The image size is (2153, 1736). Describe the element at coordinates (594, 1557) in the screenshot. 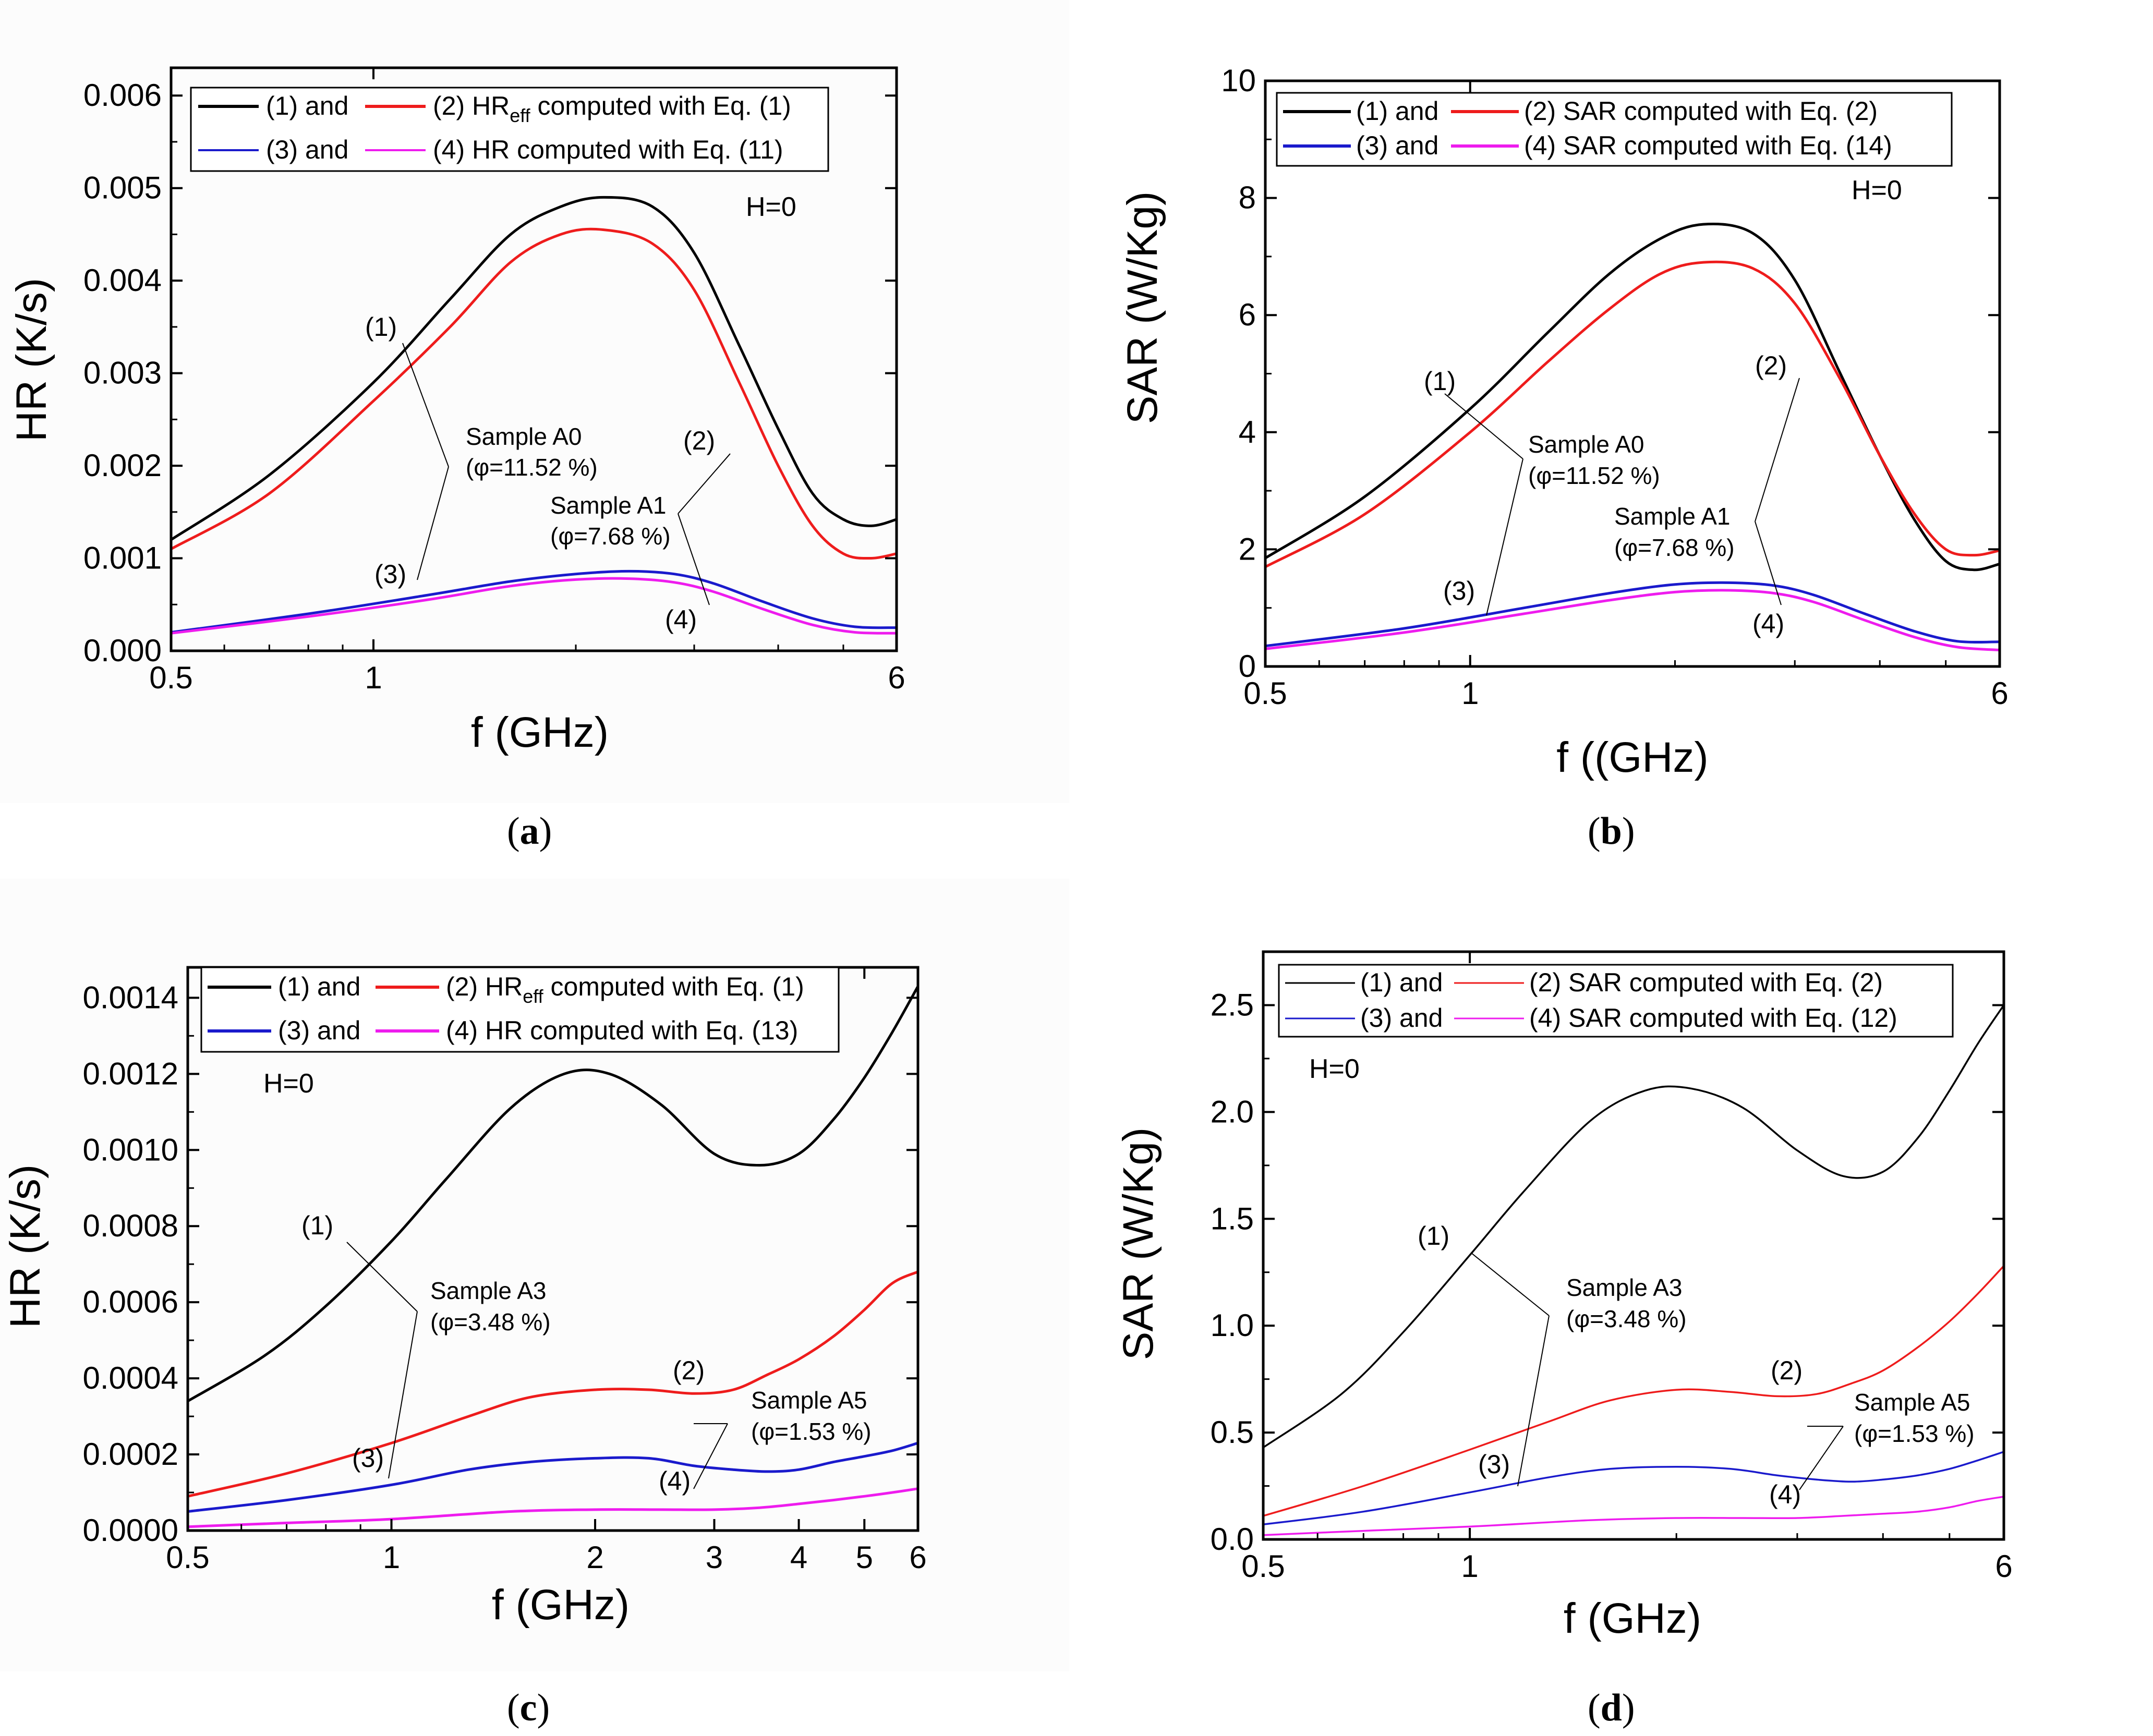

I see `x-tick-label-2: 2` at that location.